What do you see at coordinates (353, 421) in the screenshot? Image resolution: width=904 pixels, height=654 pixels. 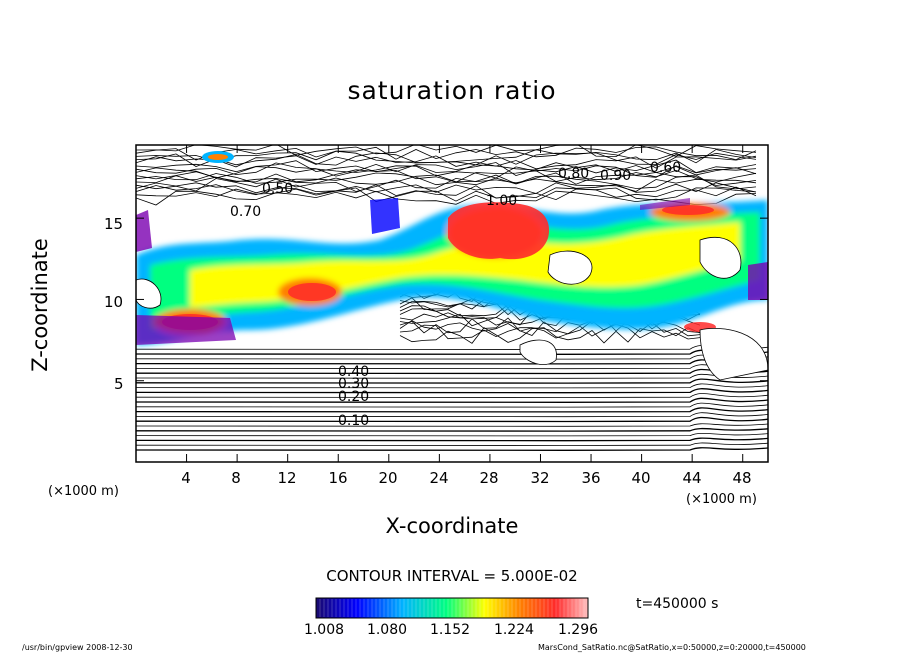 I see `contour-label: 0.10` at bounding box center [353, 421].